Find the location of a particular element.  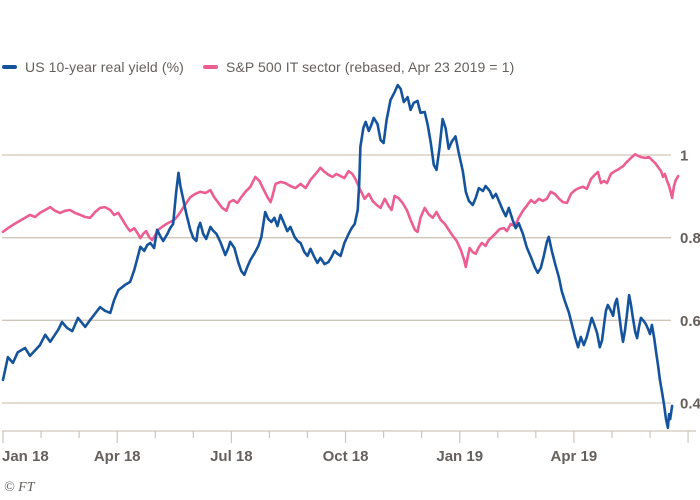

x-axis-label-apr-18: Apr 18 is located at coordinates (117, 456).